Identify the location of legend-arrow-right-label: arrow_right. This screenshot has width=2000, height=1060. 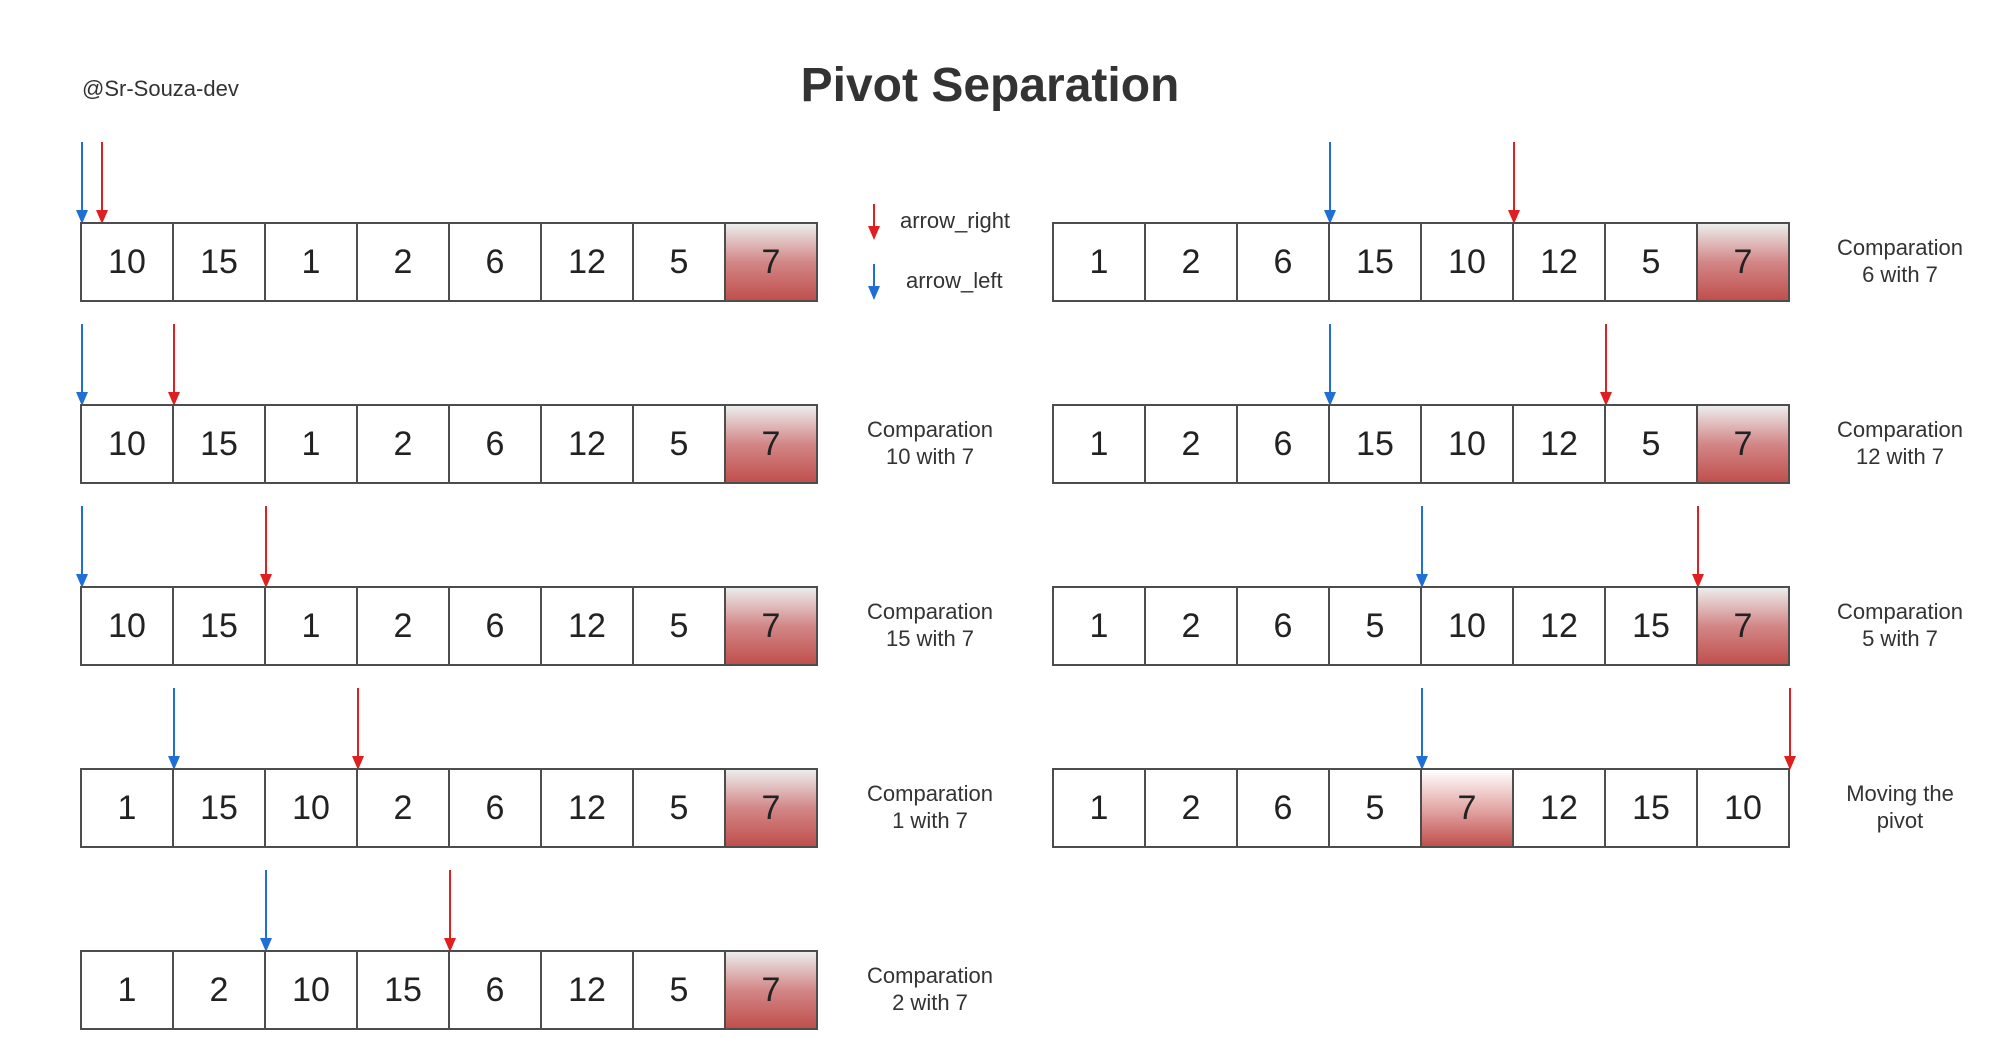
(955, 220).